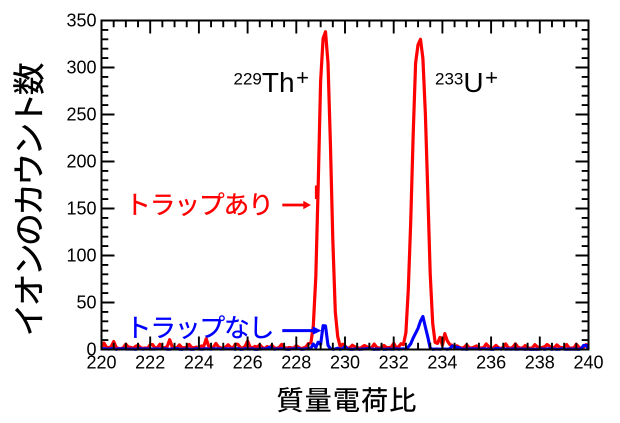 The image size is (620, 423). What do you see at coordinates (540, 363) in the screenshot?
I see `svg-text: 238` at bounding box center [540, 363].